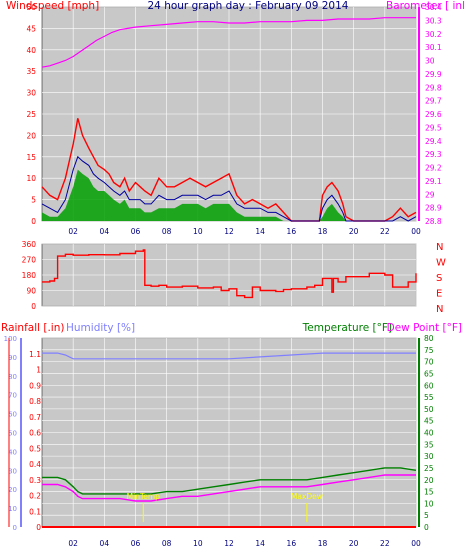  I want to click on barometer-right-tick-label: 28.8, so click(433, 221).